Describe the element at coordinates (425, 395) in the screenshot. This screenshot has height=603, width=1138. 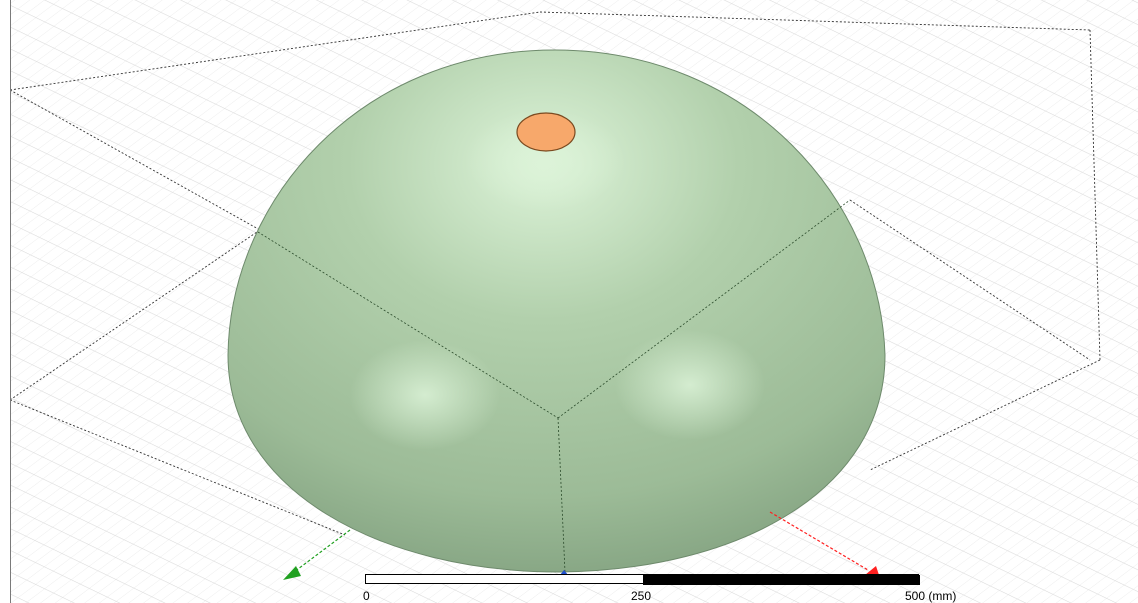
I see `dome-highlight-left` at that location.